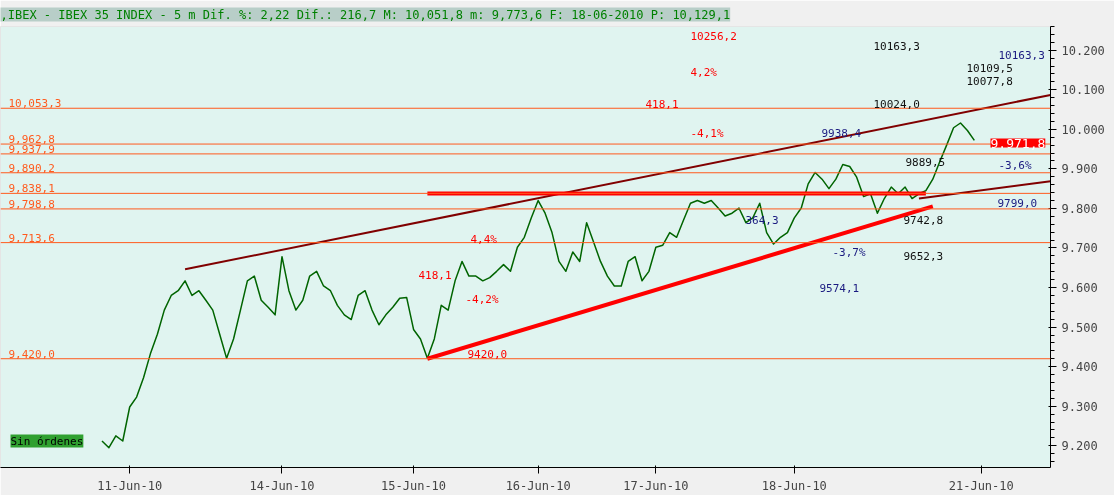 The height and width of the screenshot is (495, 1114). Describe the element at coordinates (1083, 129) in the screenshot. I see `y-tick-label: 10.000` at that location.